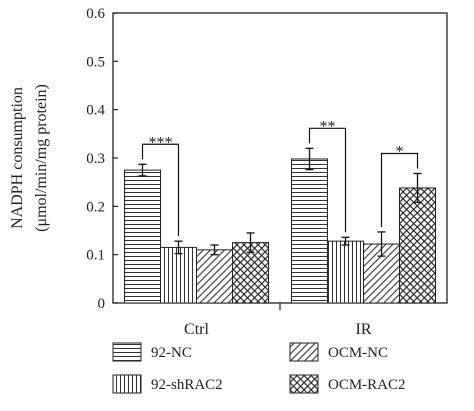  I want to click on x-category-label: Ctrl, so click(196, 329).